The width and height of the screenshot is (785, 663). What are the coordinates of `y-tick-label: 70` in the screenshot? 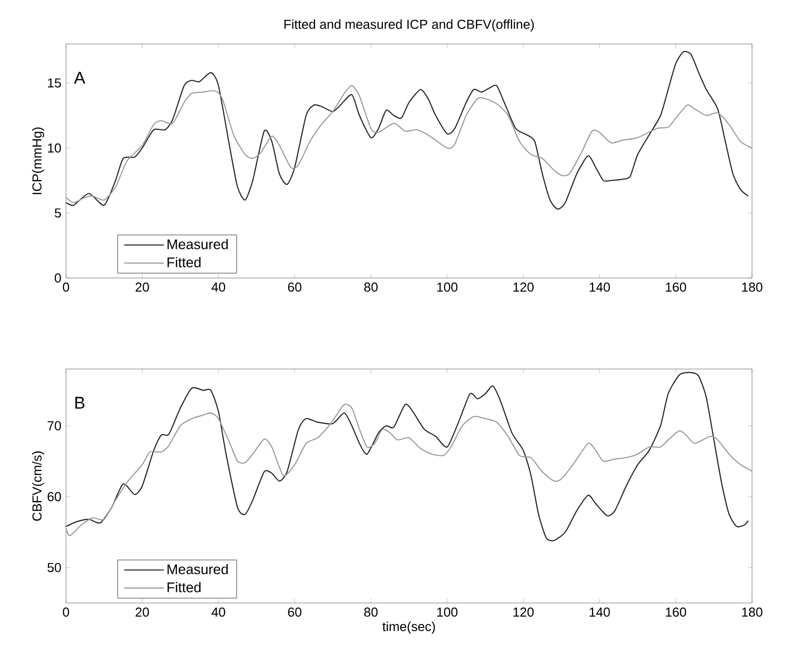 It's located at (54, 425).